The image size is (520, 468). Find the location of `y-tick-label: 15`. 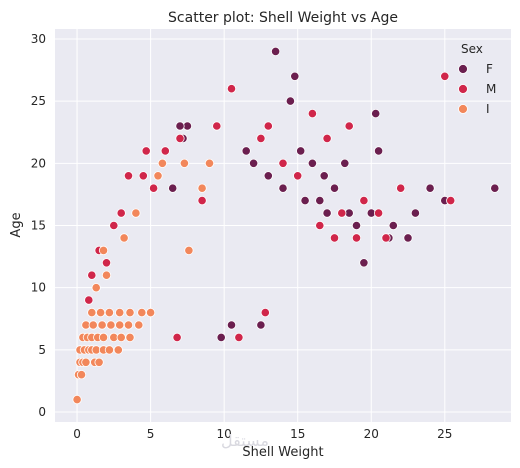

y-tick-label: 15 is located at coordinates (38, 226).